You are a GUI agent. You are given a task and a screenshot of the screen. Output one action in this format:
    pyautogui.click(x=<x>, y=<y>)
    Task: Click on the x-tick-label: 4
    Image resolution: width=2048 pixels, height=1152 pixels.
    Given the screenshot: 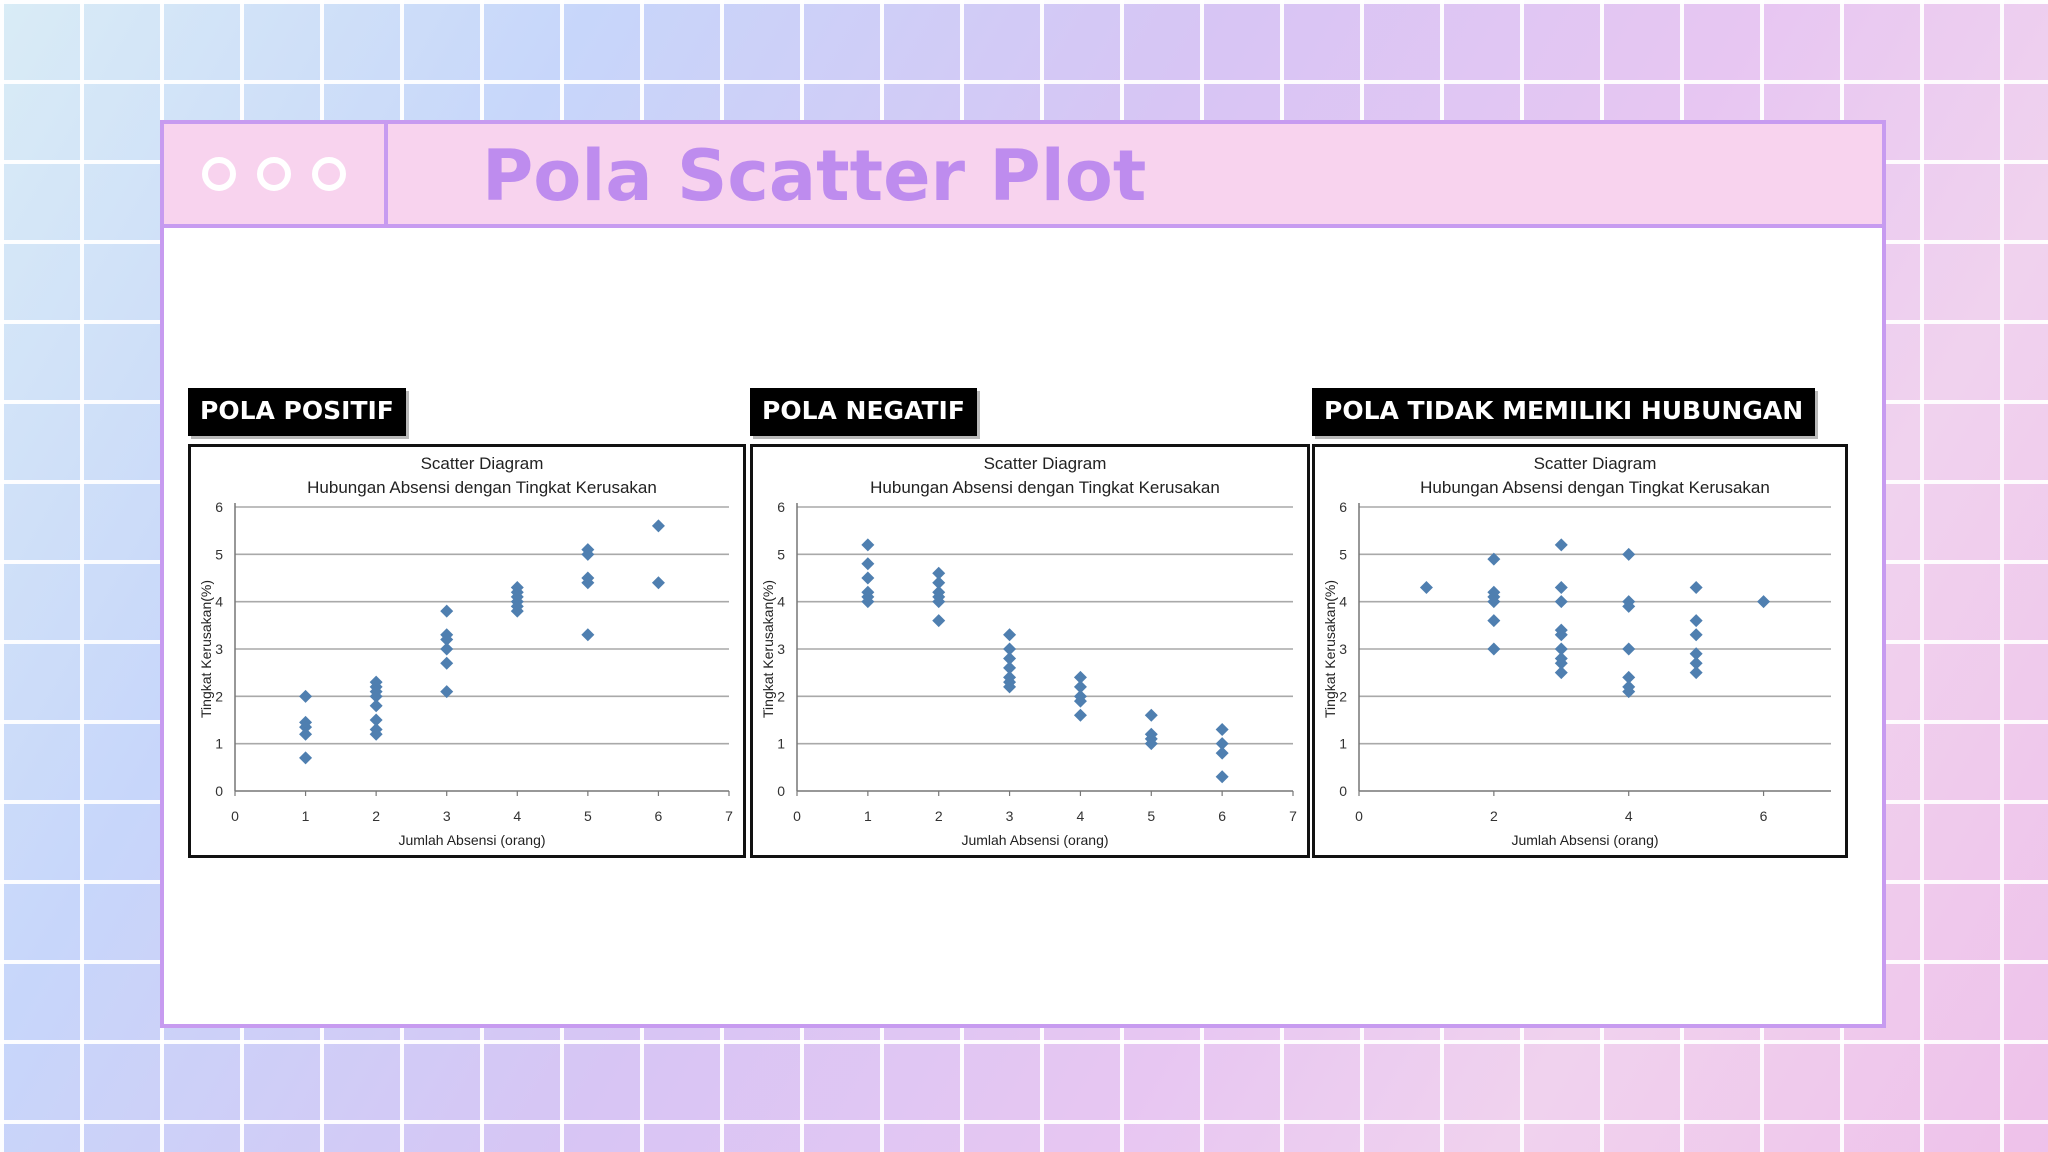 What is the action you would take?
    pyautogui.click(x=517, y=816)
    